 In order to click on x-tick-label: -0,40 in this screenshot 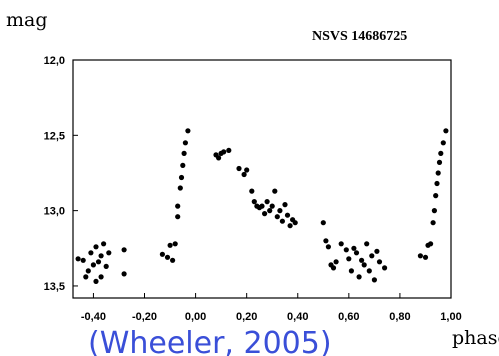, I will do `click(93, 317)`.